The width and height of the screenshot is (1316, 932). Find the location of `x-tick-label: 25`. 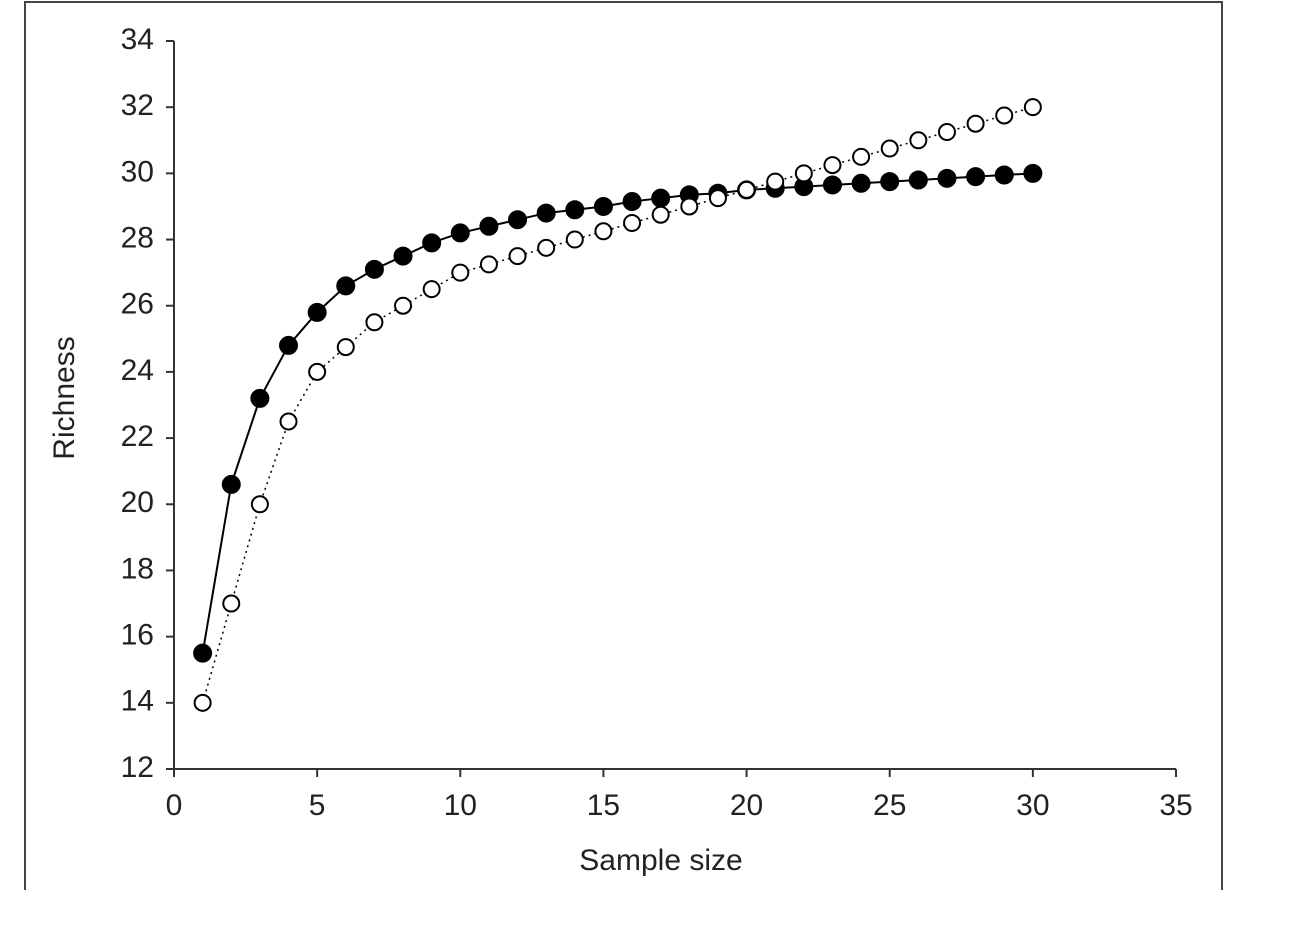

x-tick-label: 25 is located at coordinates (889, 805).